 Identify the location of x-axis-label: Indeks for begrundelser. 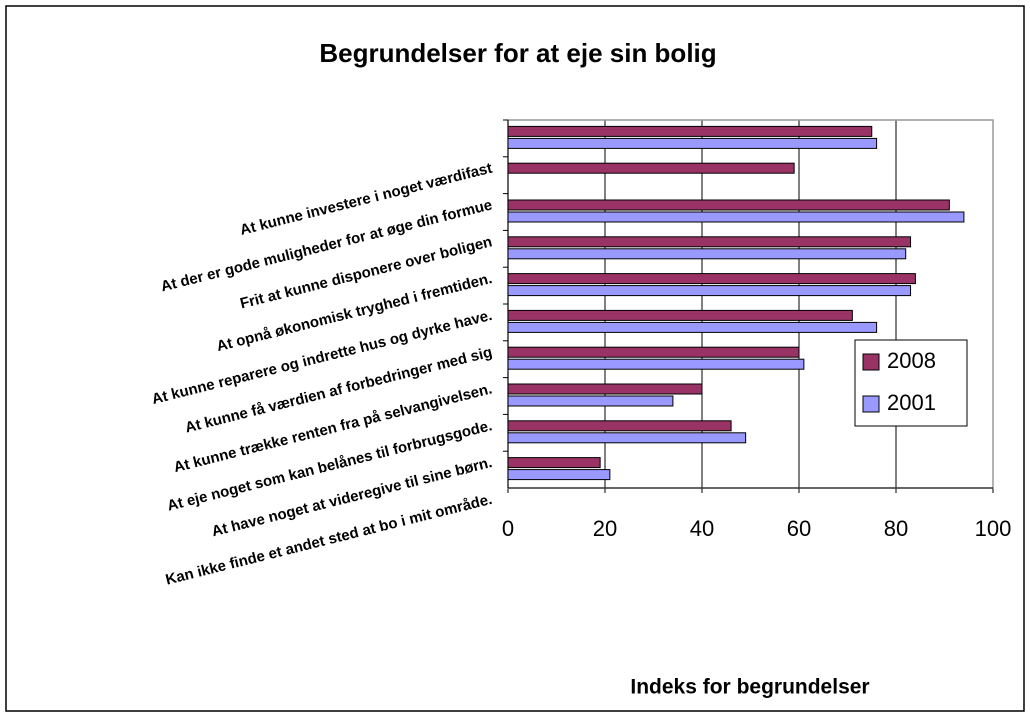
(749, 687).